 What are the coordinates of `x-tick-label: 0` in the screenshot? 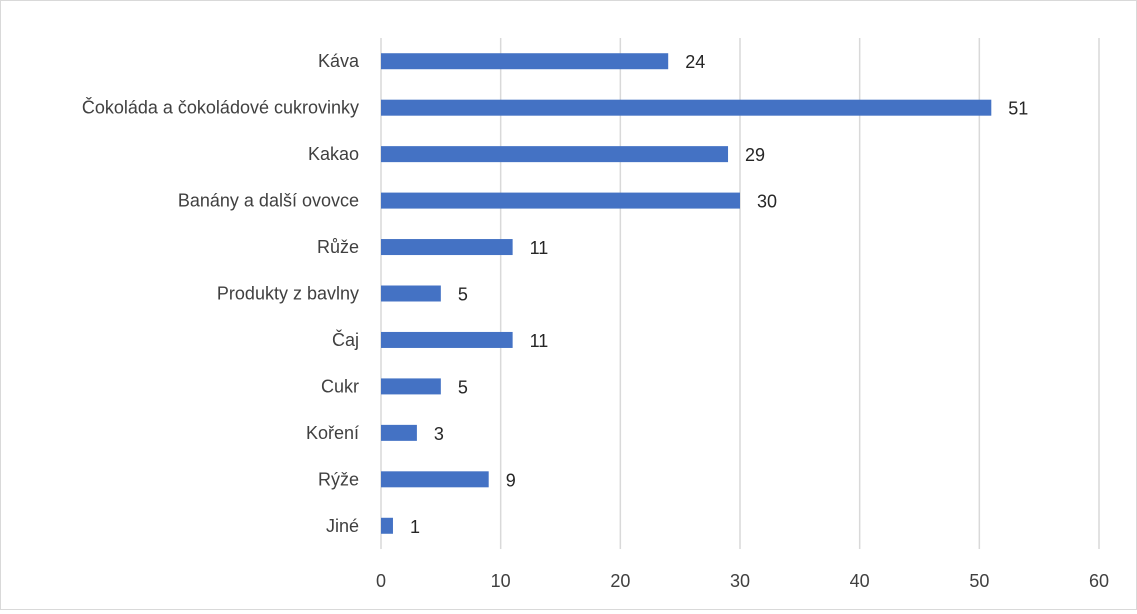 It's located at (381, 581).